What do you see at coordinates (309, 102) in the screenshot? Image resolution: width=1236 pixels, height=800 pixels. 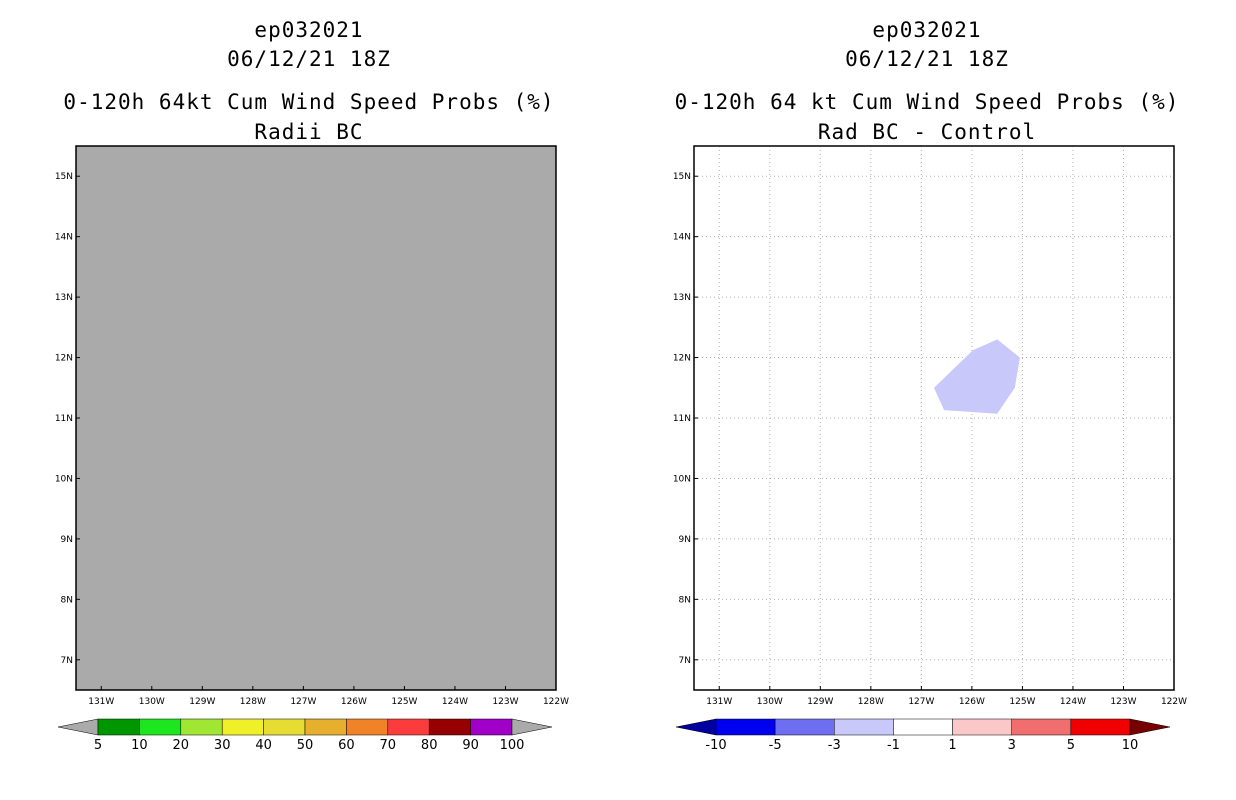 I see `left-title-description: 0-120h 64kt Cum Wind Speed Probs (%)` at bounding box center [309, 102].